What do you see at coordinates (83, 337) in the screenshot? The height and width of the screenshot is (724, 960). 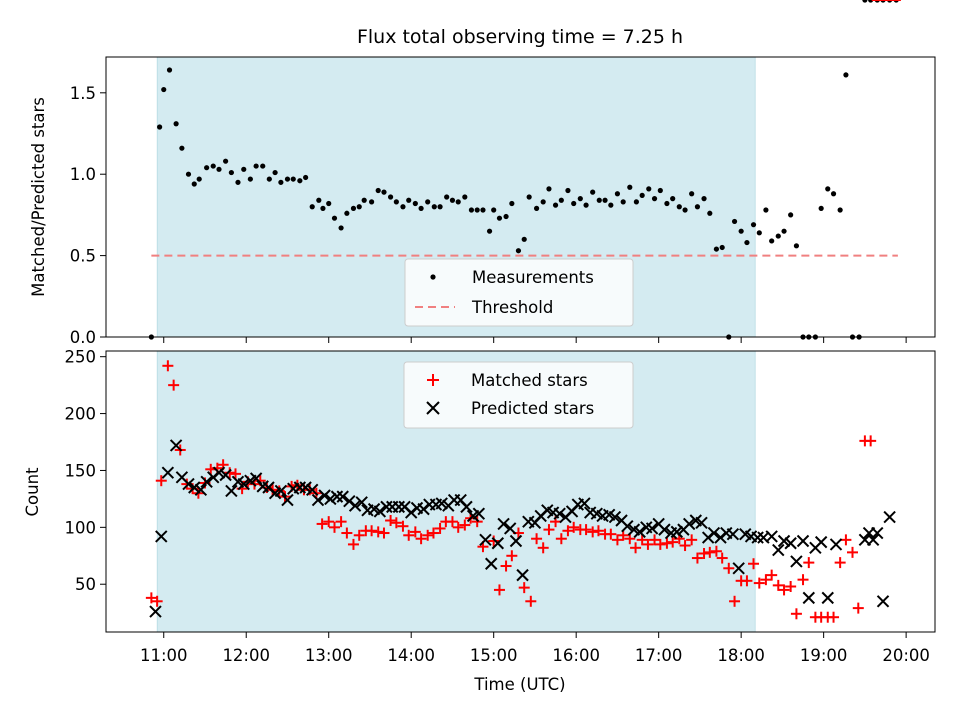 I see `top-y-tick-label: 0.0` at bounding box center [83, 337].